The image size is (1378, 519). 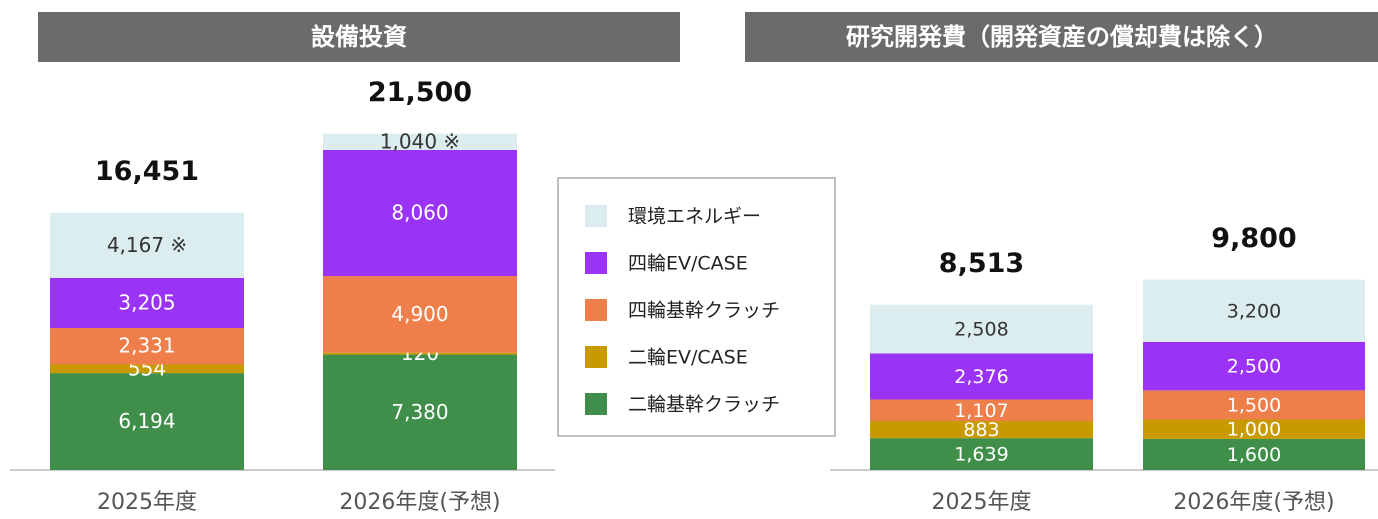 I want to click on legend-label: 四輪EV/CASE, so click(x=688, y=264).